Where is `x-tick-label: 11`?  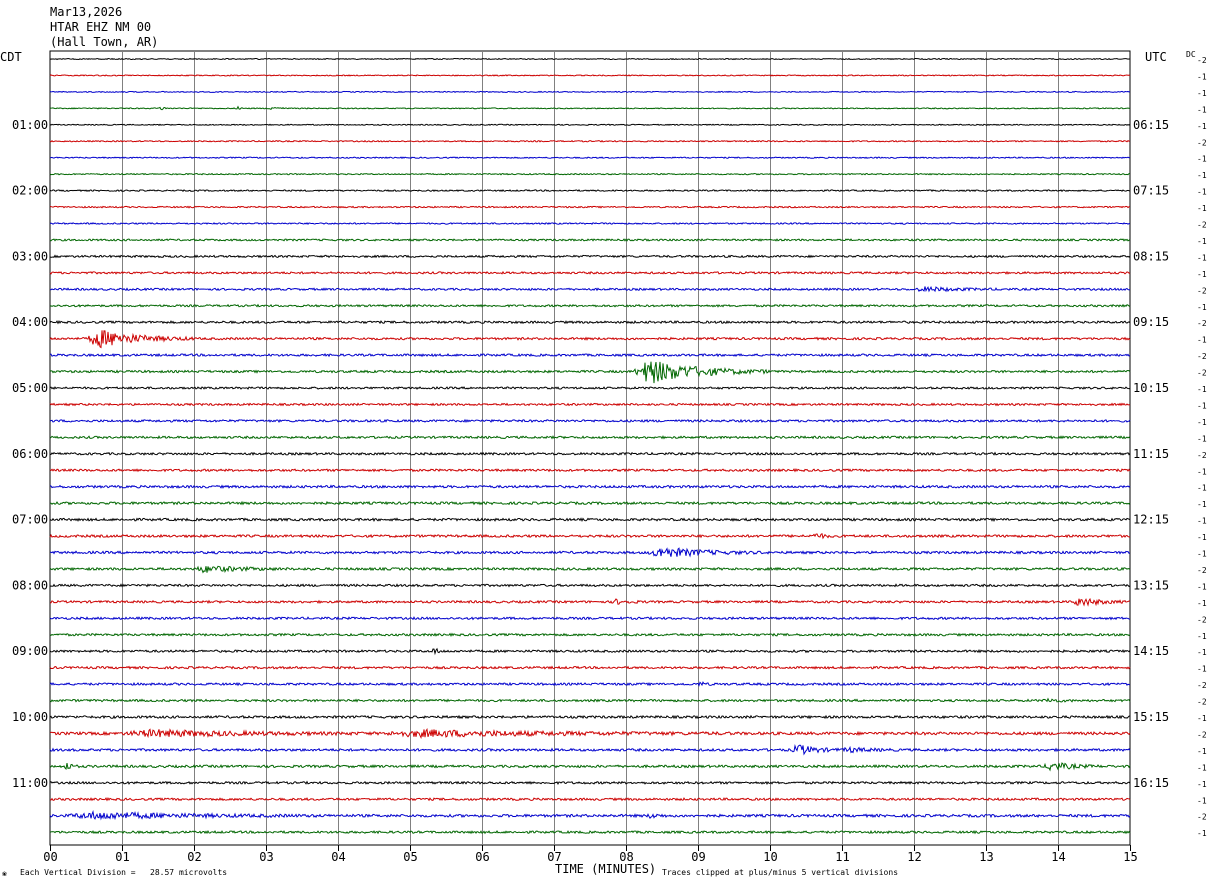
x-tick-label: 11 is located at coordinates (842, 857).